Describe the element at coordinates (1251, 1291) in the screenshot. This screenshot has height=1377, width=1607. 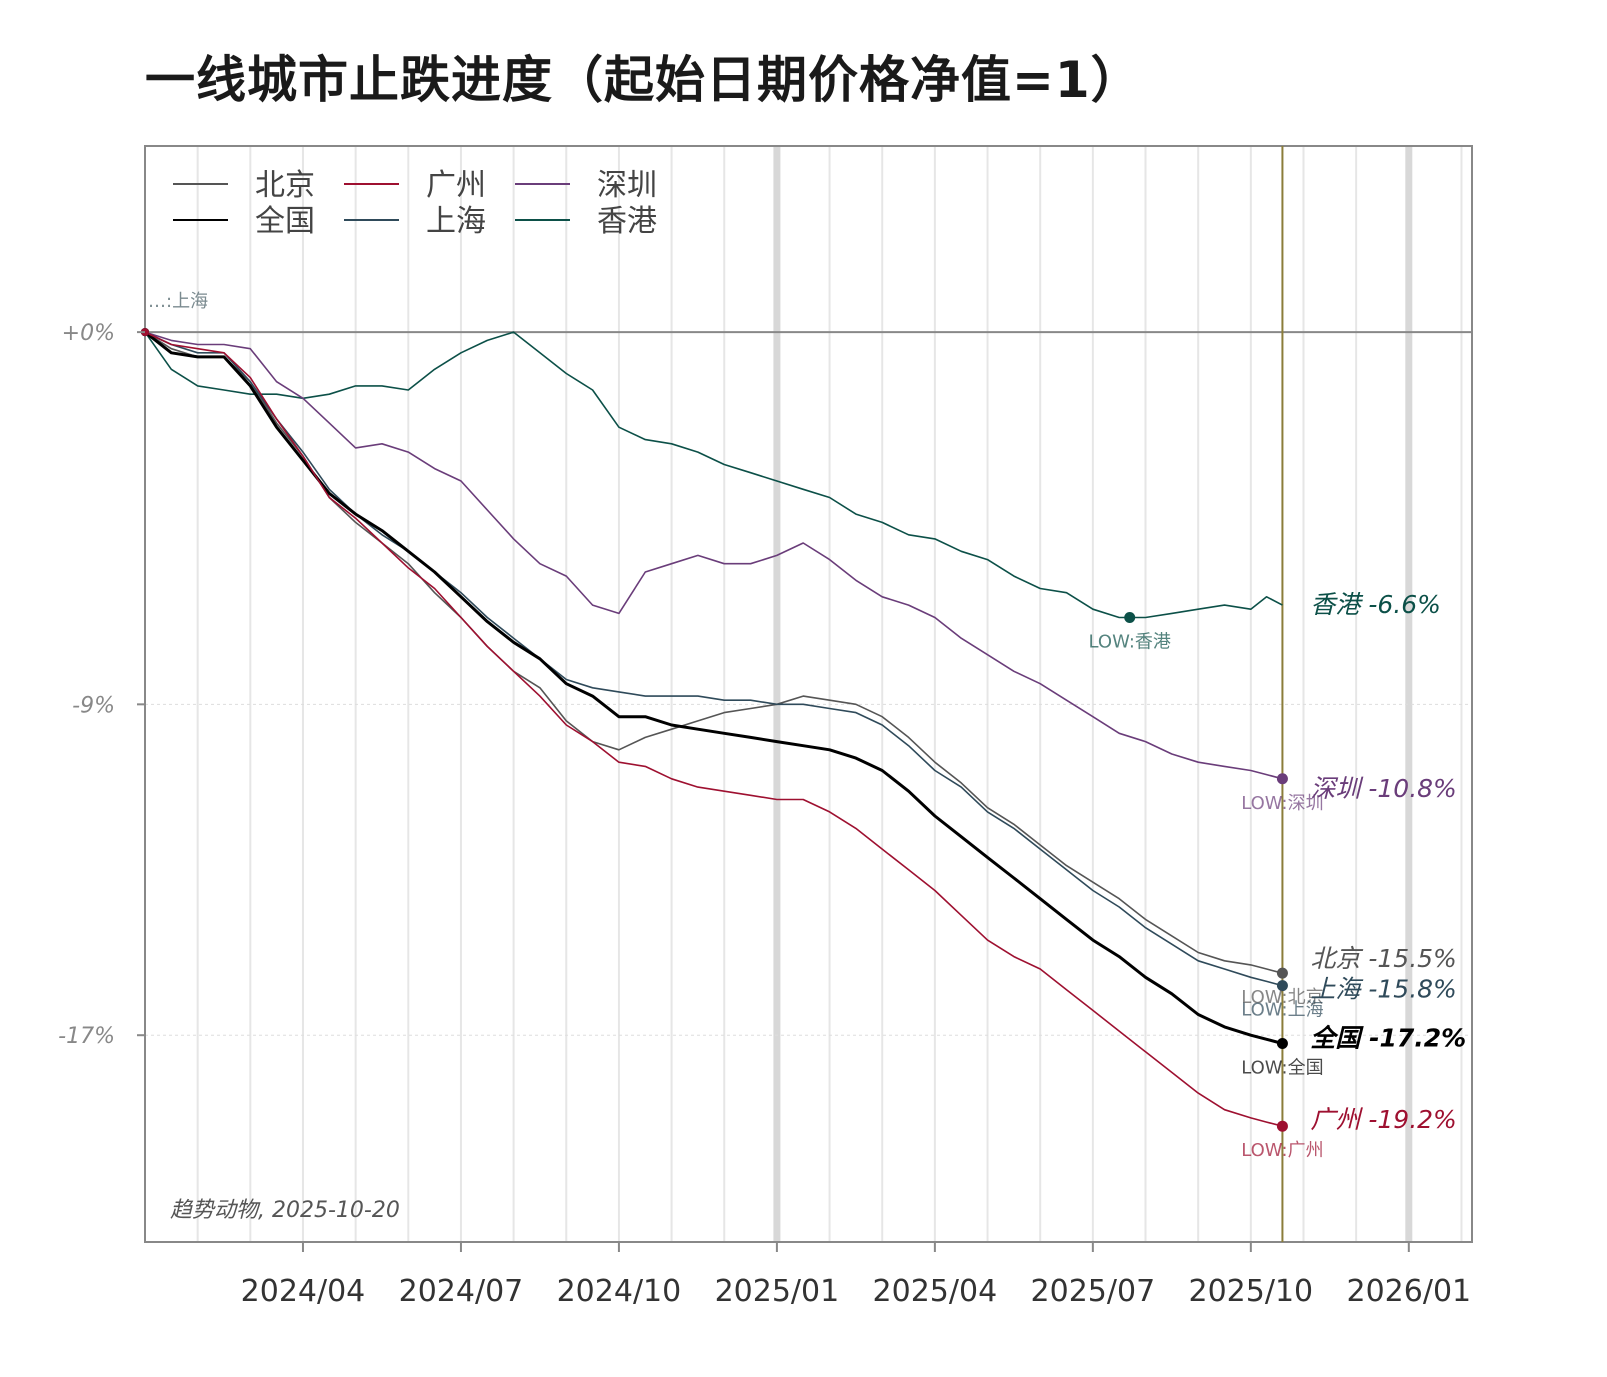
I see `x-tick-label: 2025/10` at that location.